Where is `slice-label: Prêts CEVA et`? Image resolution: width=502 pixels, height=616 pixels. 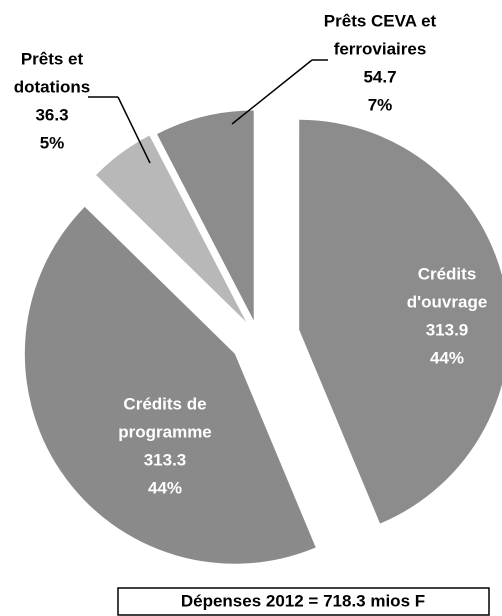 slice-label: Prêts CEVA et is located at coordinates (380, 20).